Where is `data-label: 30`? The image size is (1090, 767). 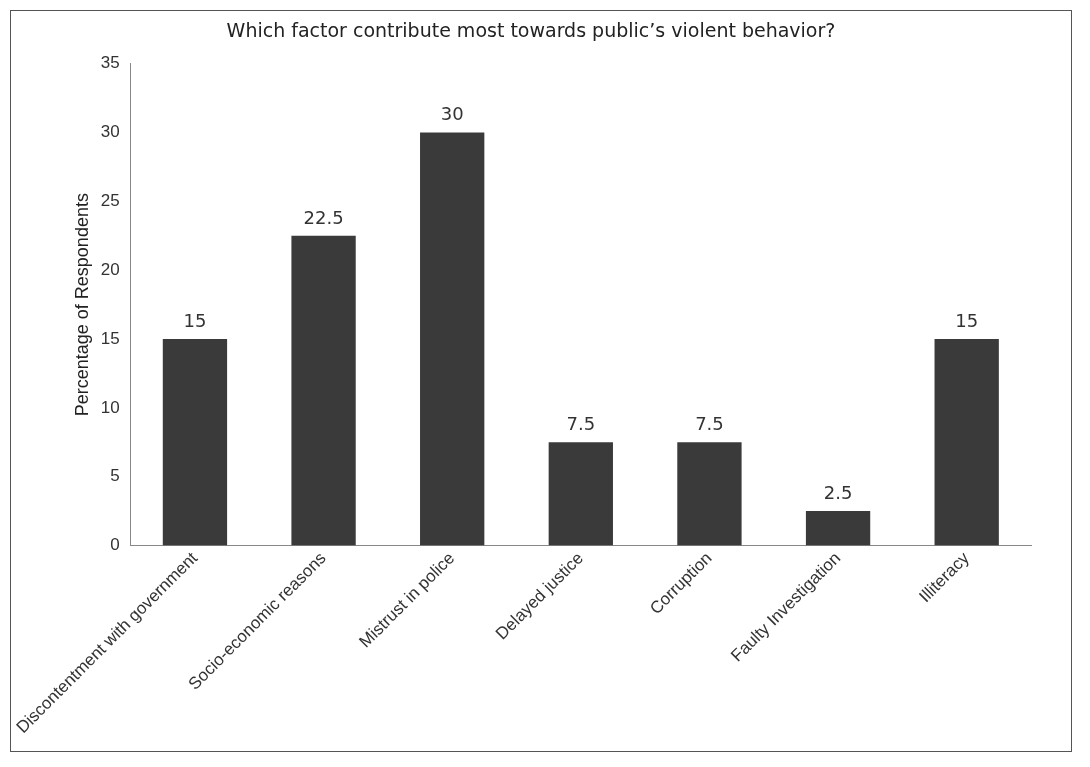
data-label: 30 is located at coordinates (452, 114).